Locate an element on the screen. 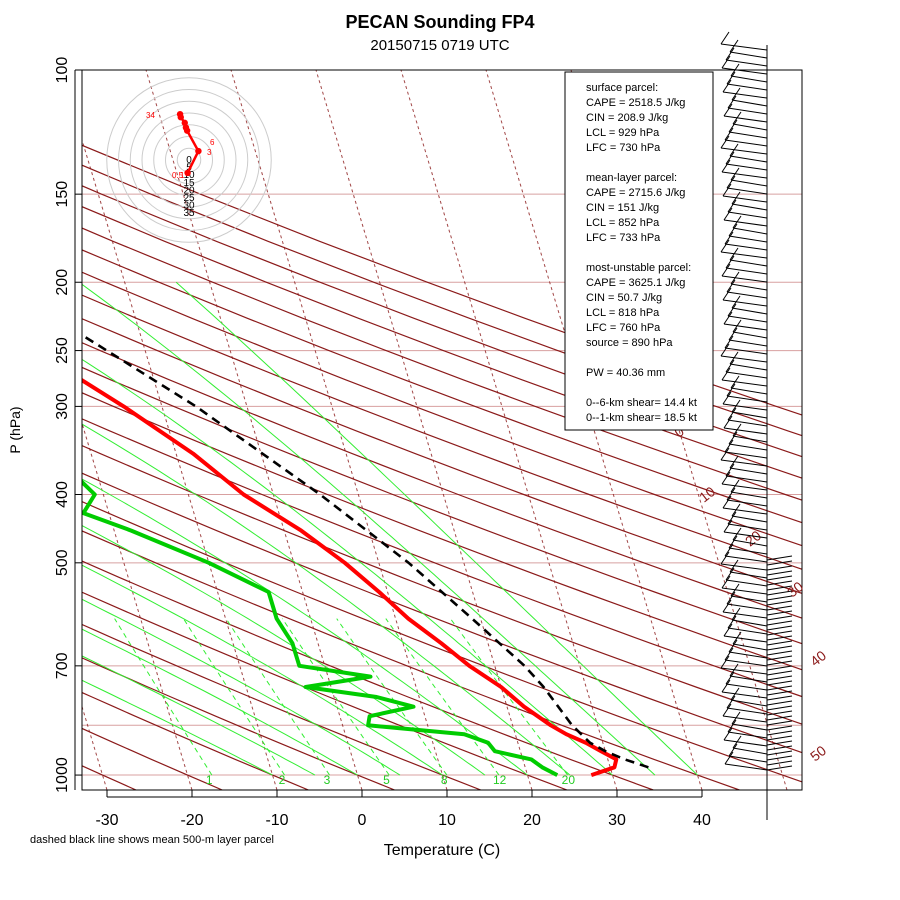 Image resolution: width=900 pixels, height=900 pixels. x-tick-label: 30 is located at coordinates (617, 820).